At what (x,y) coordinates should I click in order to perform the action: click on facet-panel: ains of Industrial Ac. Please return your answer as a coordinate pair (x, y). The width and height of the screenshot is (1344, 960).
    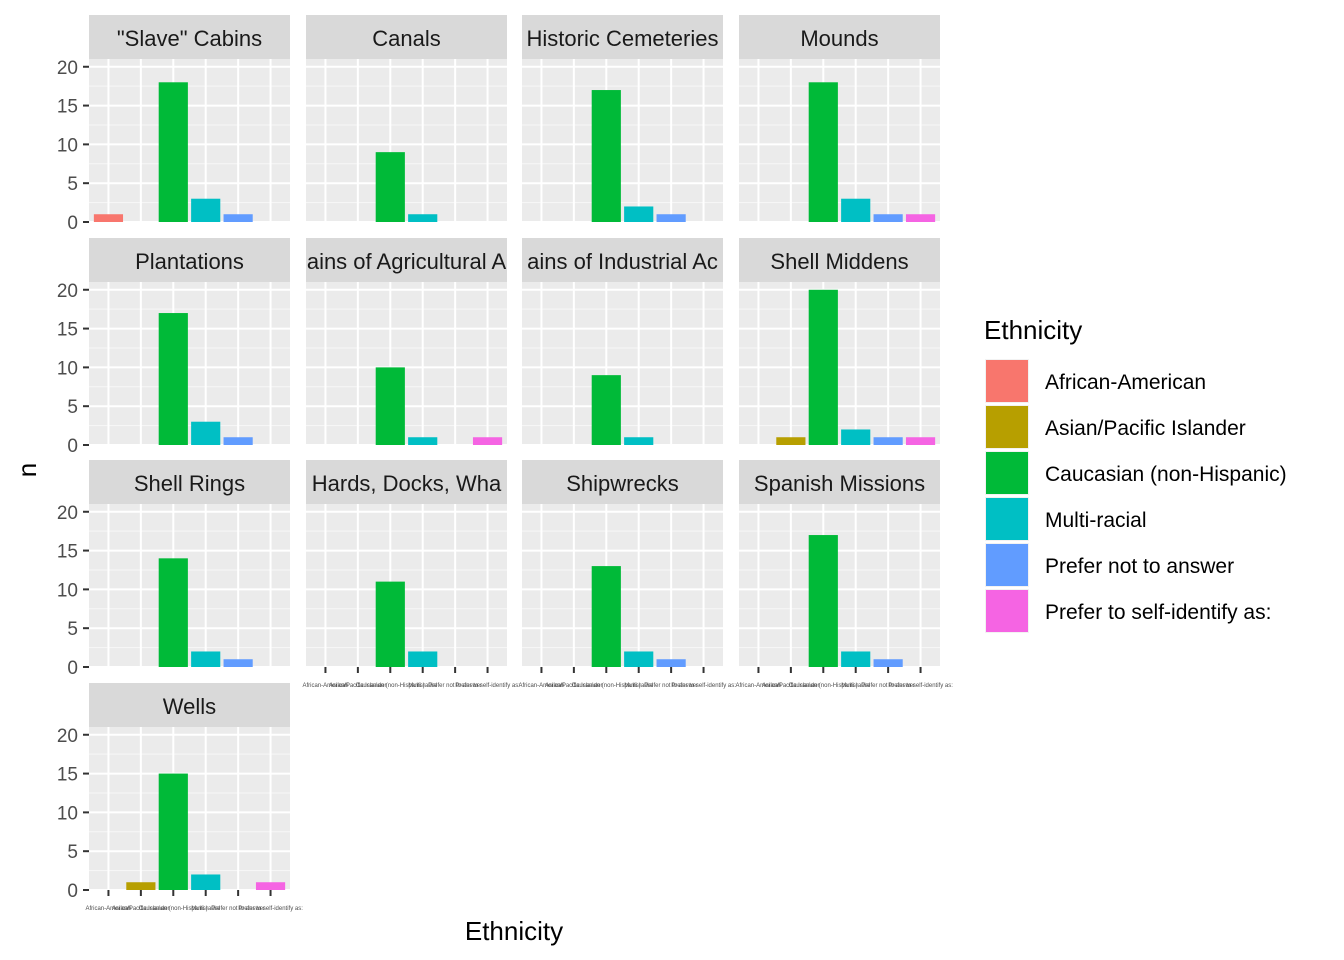
    Looking at the image, I should click on (622, 342).